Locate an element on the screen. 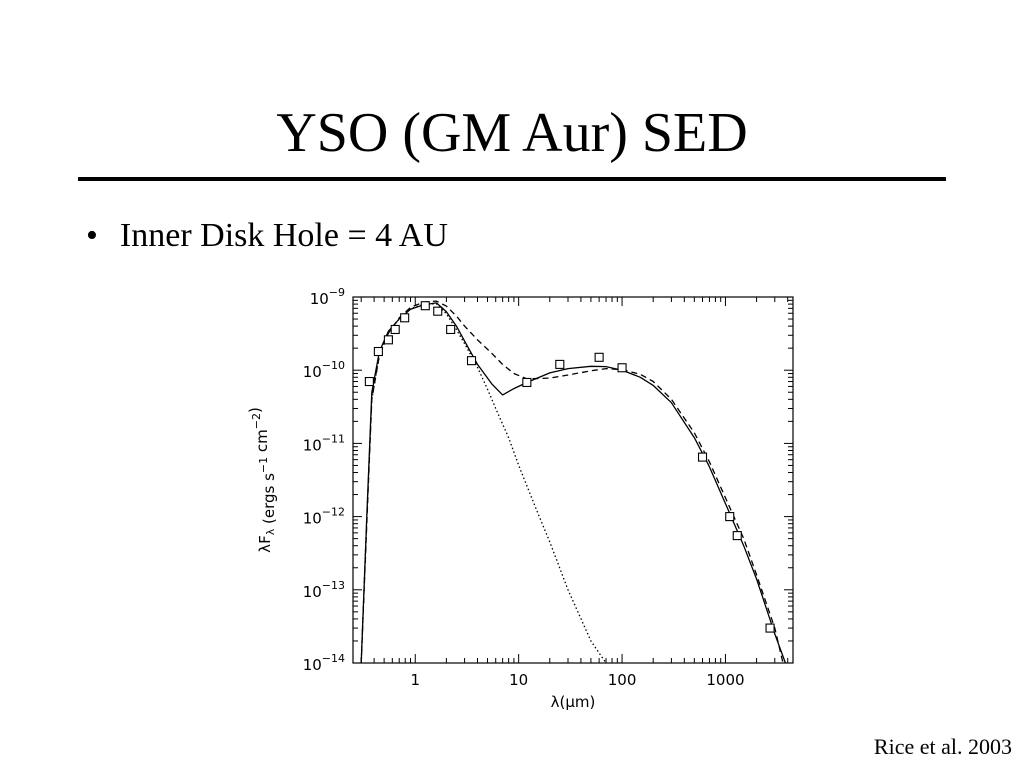 The height and width of the screenshot is (768, 1024). x-tick-label: 1000 is located at coordinates (725, 680).